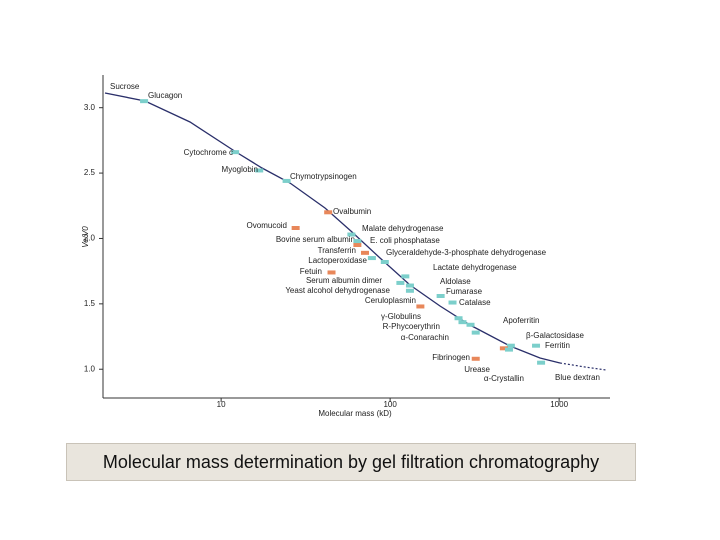  Describe the element at coordinates (344, 280) in the screenshot. I see `point-label: Serum albumin dimer` at that location.